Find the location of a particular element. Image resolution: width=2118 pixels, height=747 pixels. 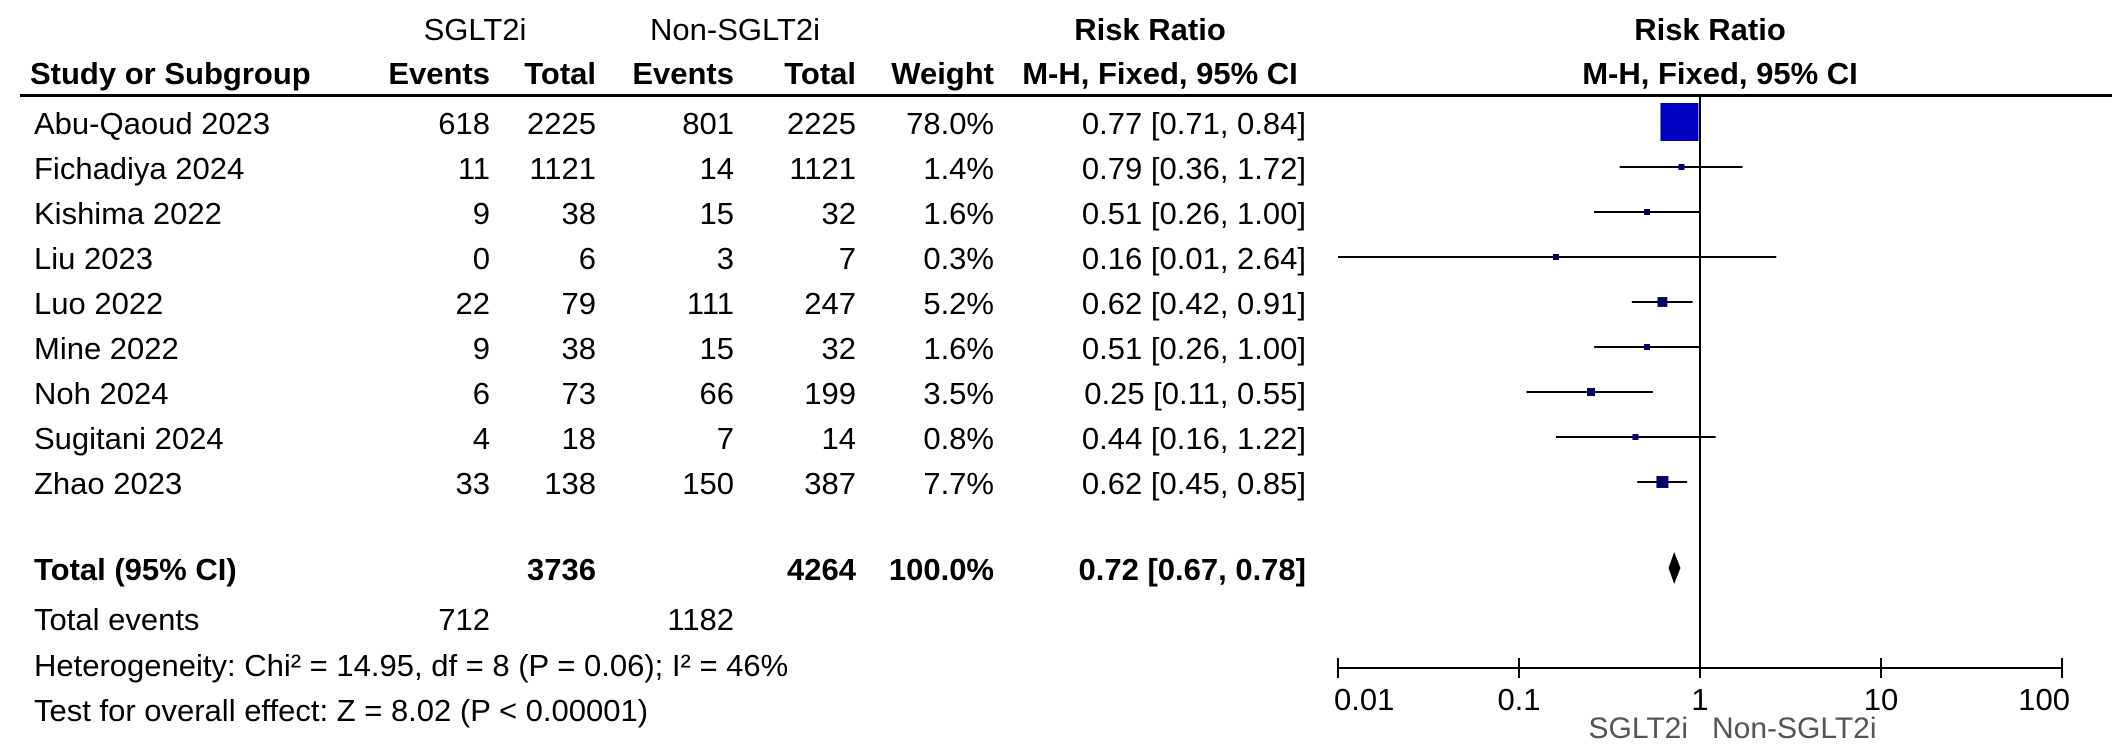

study-name: Abu-Qaoud 2023 is located at coordinates (152, 123).